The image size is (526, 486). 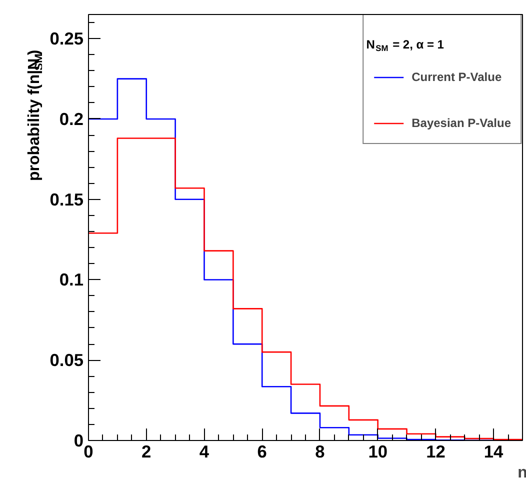 I want to click on x-tick-label: 4, so click(x=204, y=452).